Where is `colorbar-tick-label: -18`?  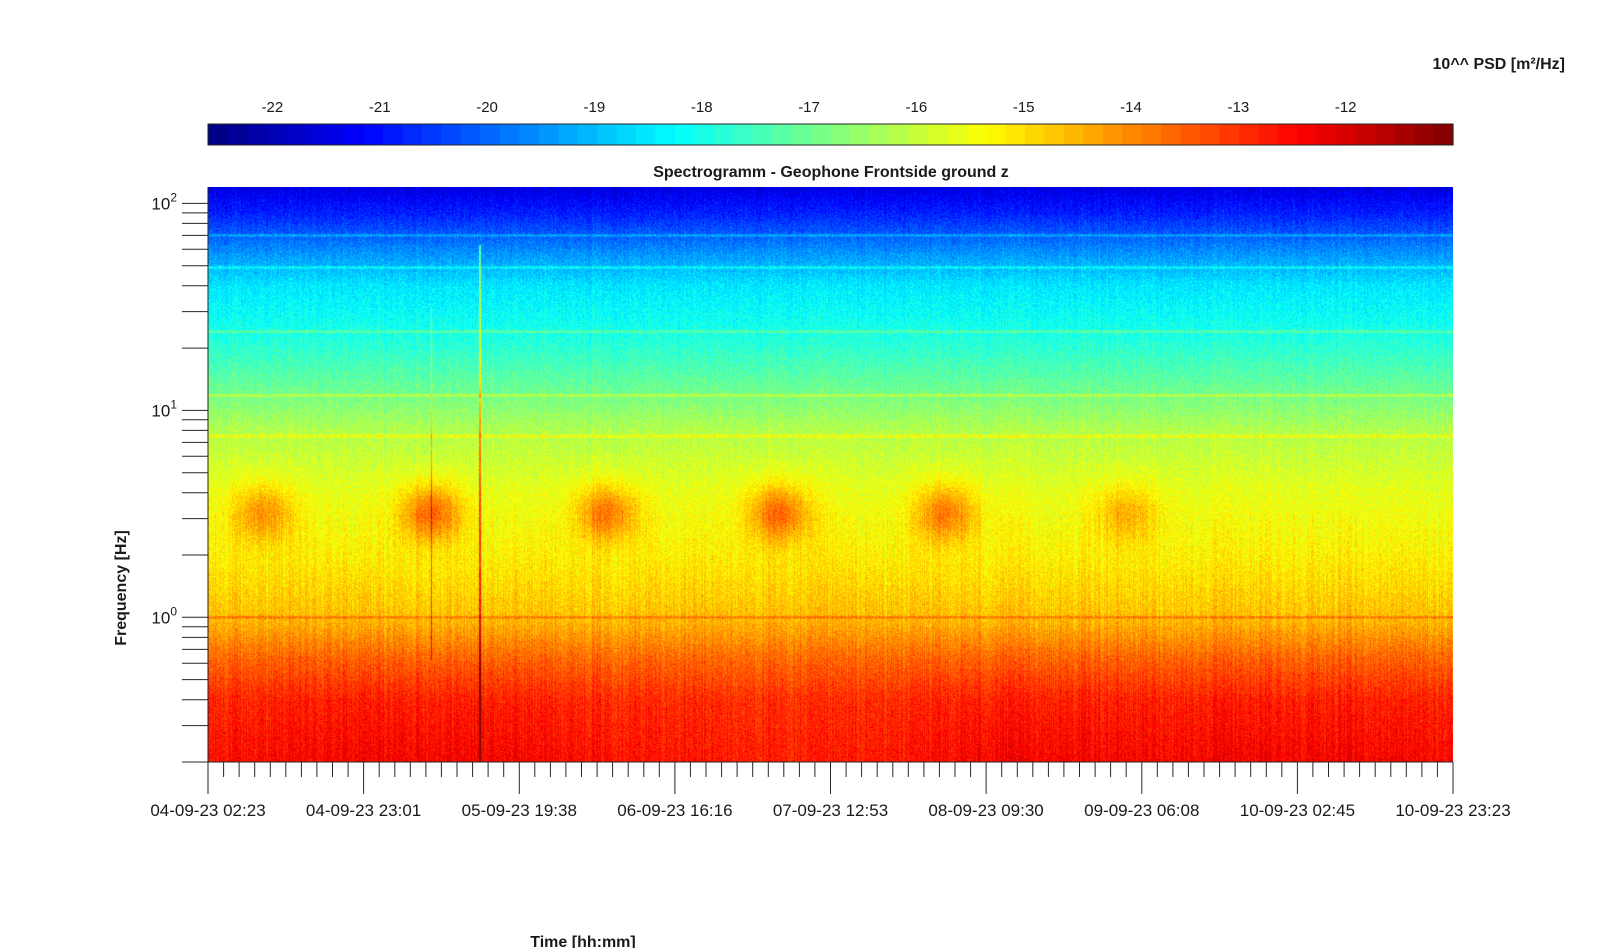 colorbar-tick-label: -18 is located at coordinates (702, 107).